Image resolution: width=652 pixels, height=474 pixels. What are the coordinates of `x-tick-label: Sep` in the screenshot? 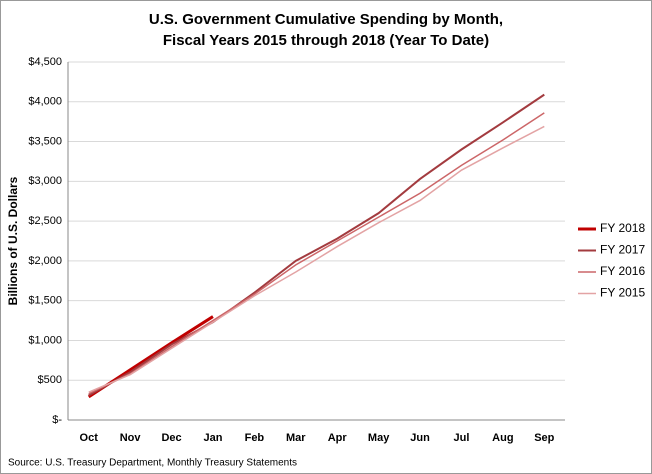 It's located at (544, 438).